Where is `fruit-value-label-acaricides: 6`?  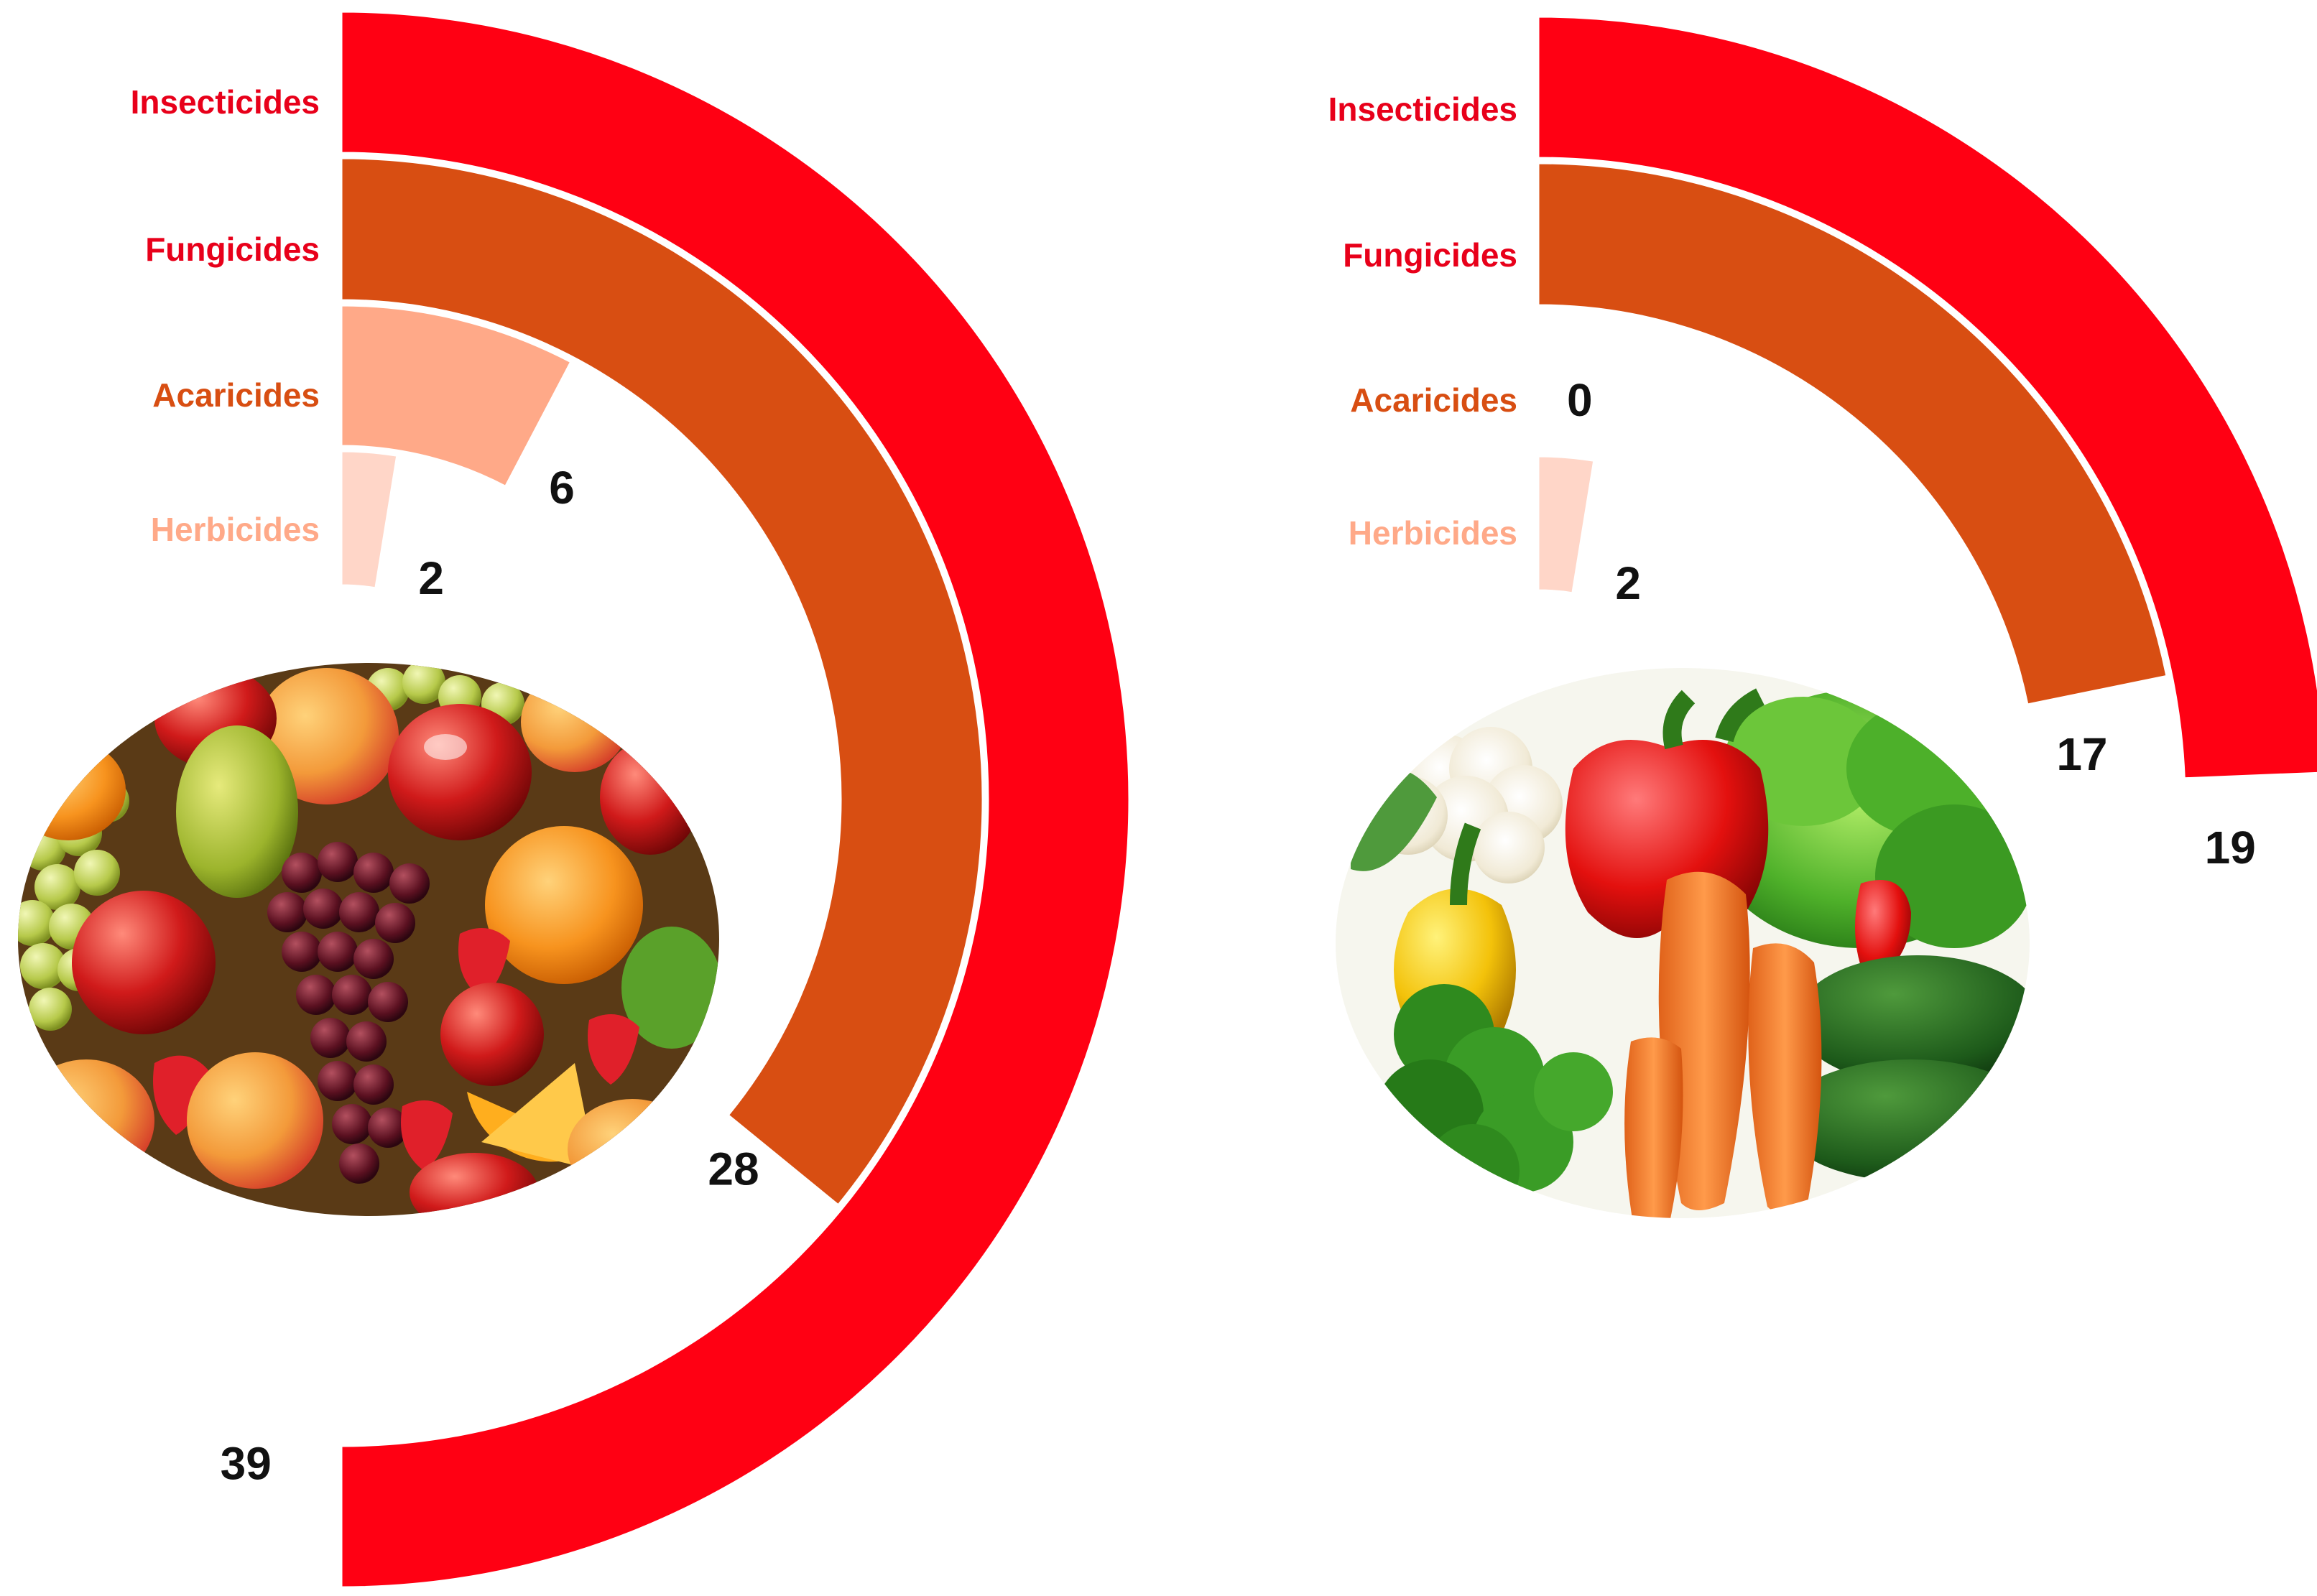 fruit-value-label-acaricides: 6 is located at coordinates (562, 488).